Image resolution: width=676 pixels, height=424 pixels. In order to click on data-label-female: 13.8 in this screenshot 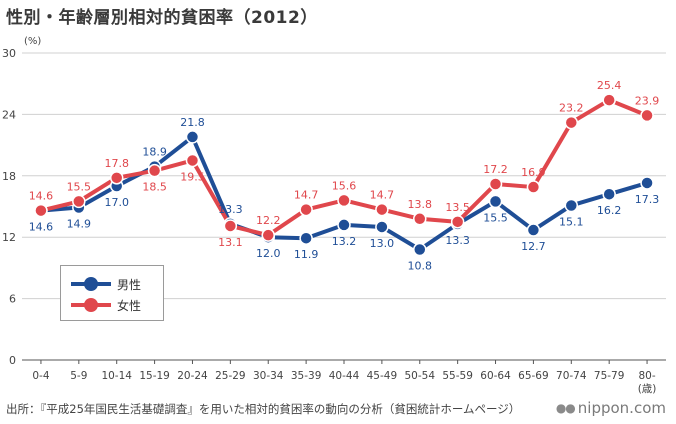, I will do `click(420, 204)`.